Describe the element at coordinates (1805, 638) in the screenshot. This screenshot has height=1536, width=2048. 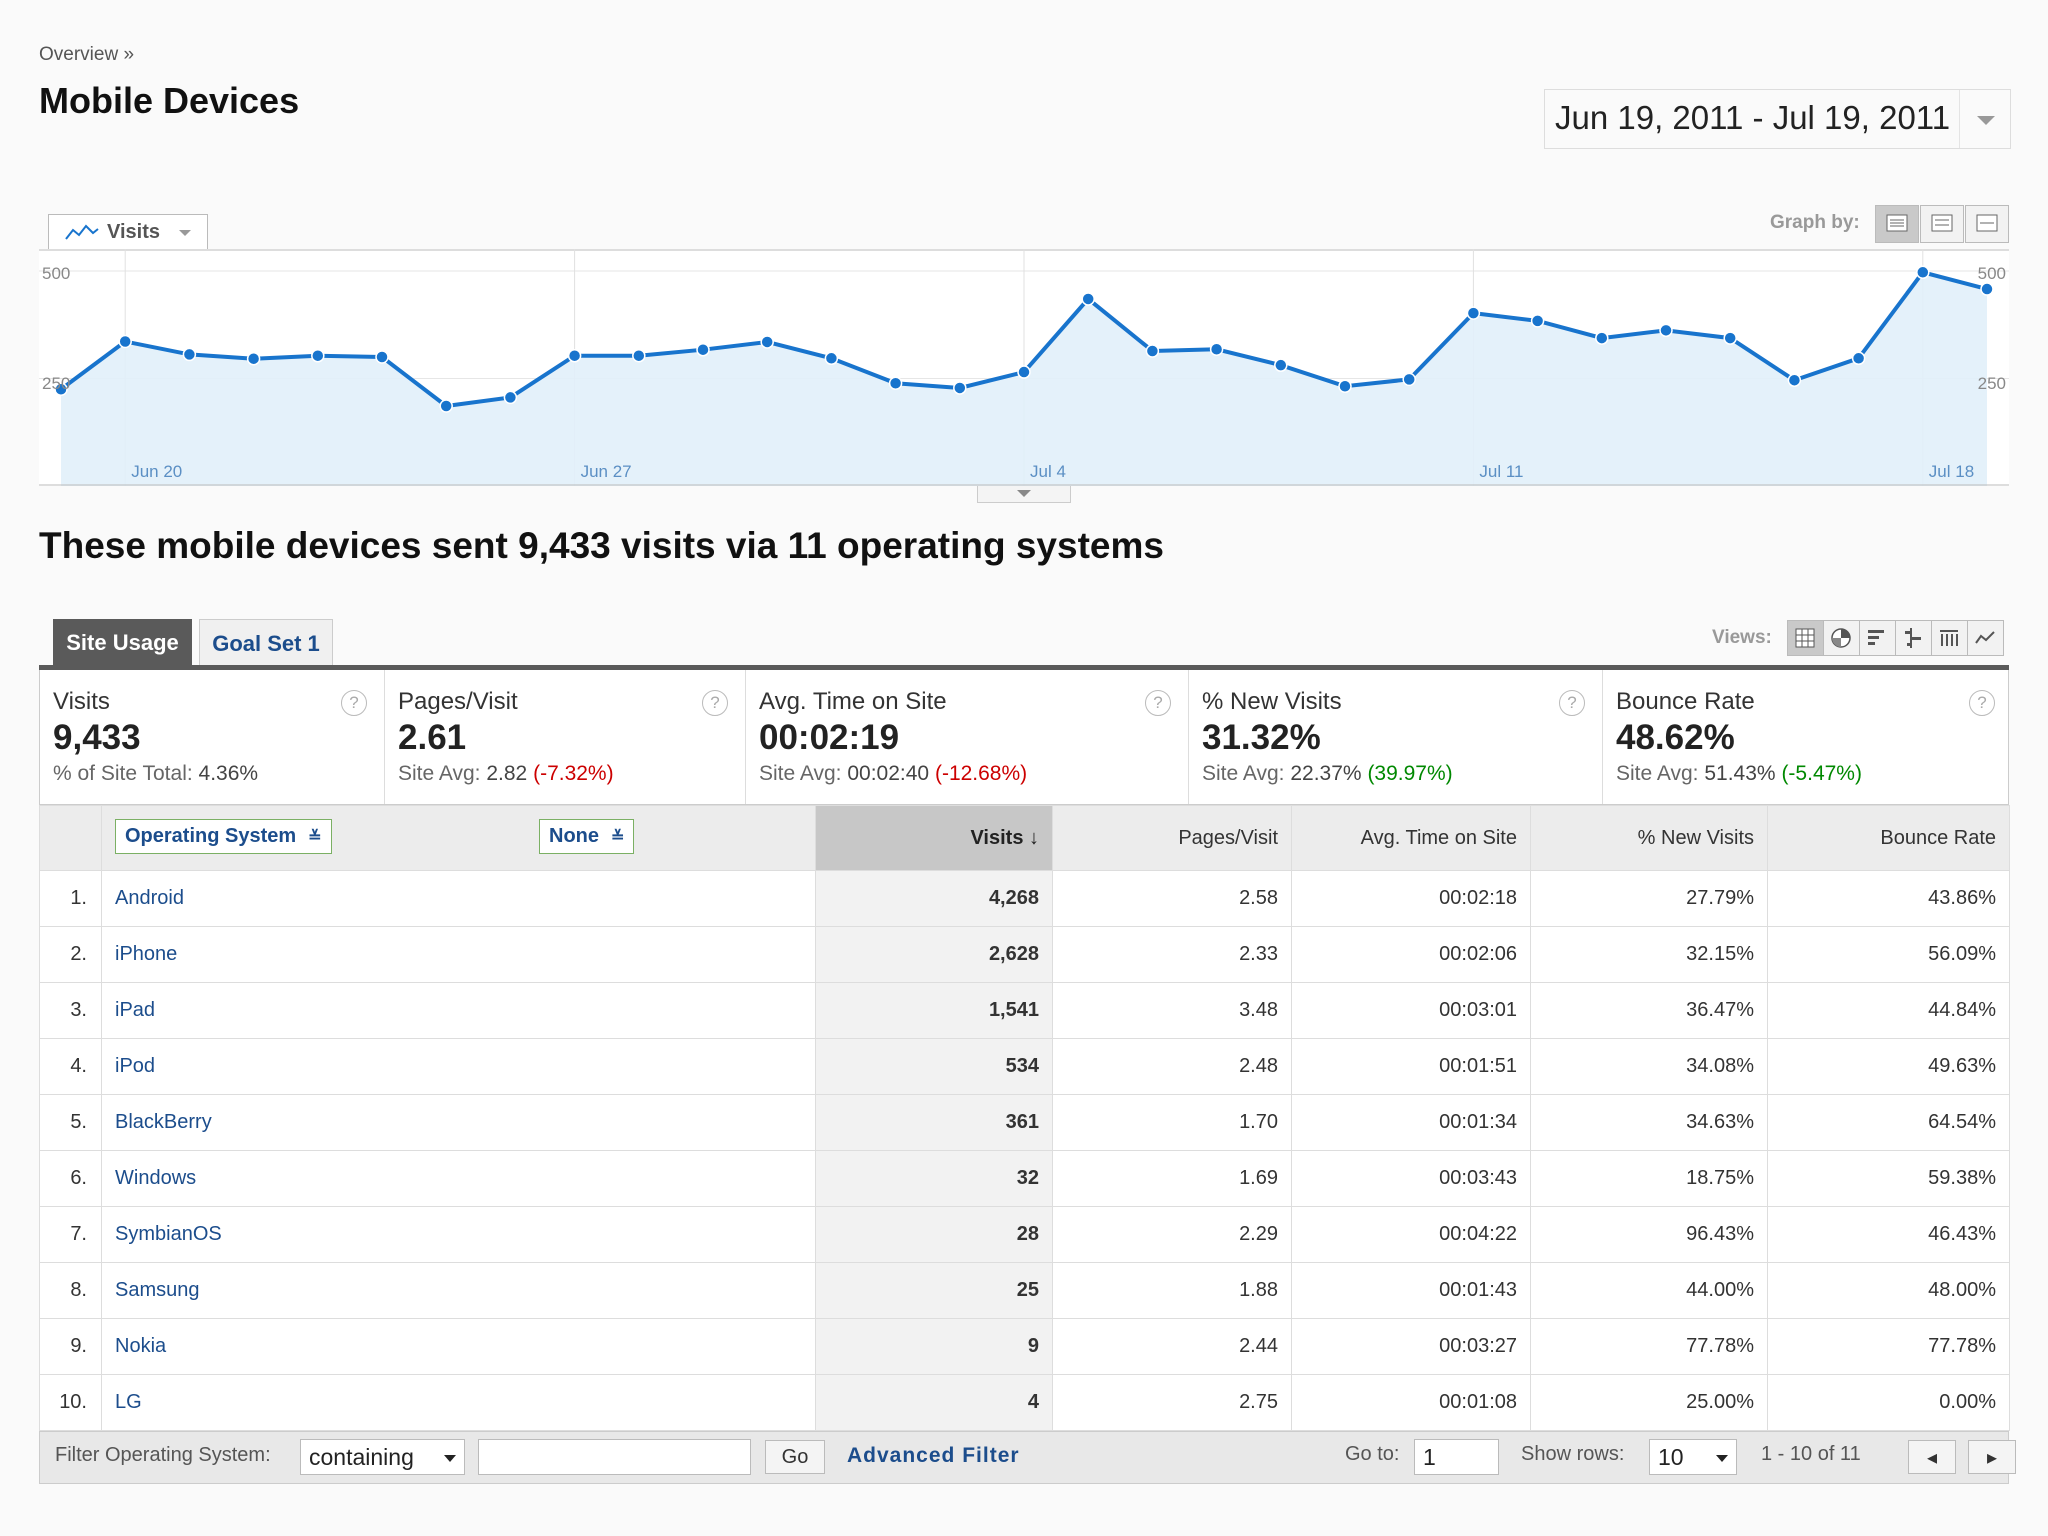
I see `view-table-button` at that location.